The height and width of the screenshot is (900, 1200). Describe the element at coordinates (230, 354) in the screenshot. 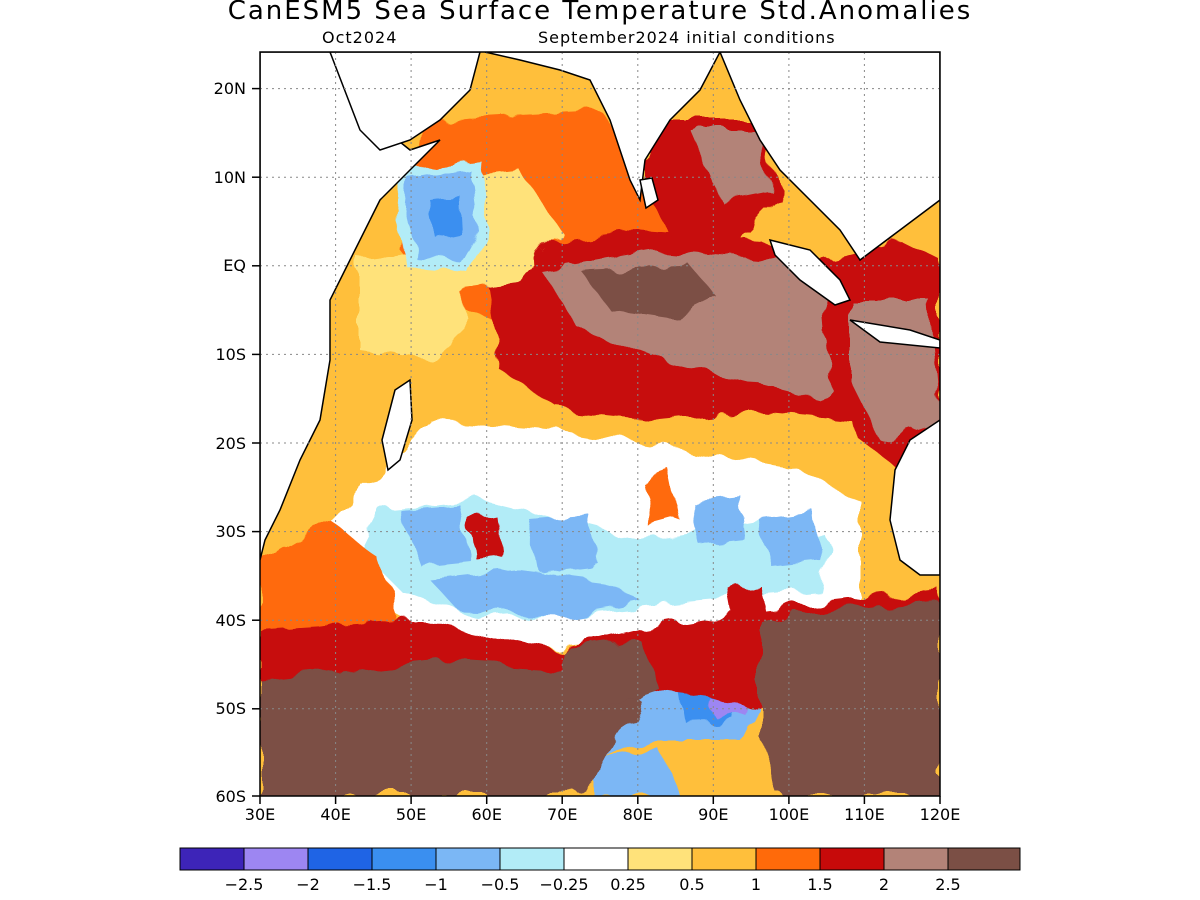

I see `lat-label-10s: 10S` at that location.